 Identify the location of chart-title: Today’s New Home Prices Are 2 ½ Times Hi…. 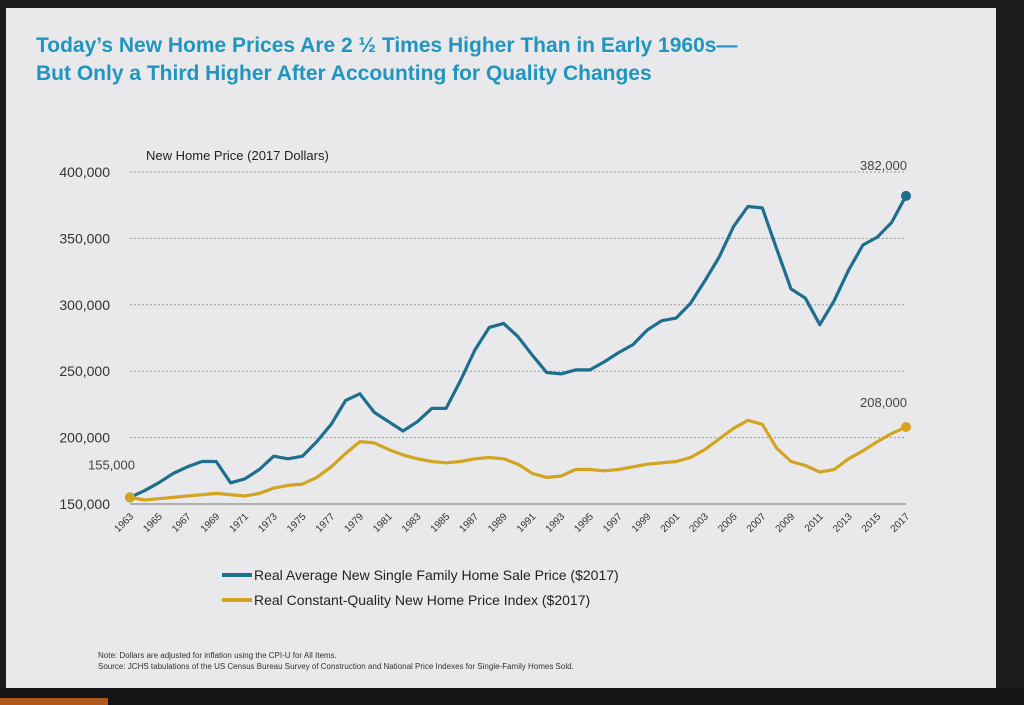
(501, 60).